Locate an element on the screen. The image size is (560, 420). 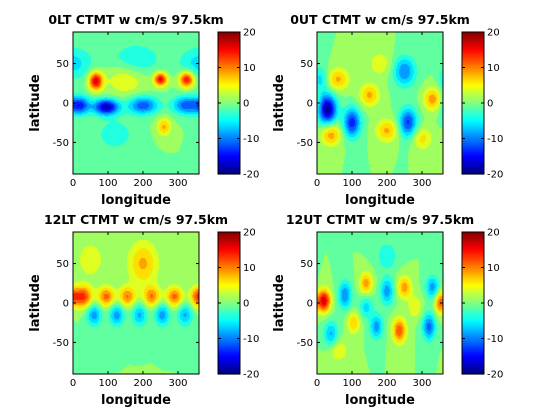
colorbar-tick-label: 20 is located at coordinates (493, 33).